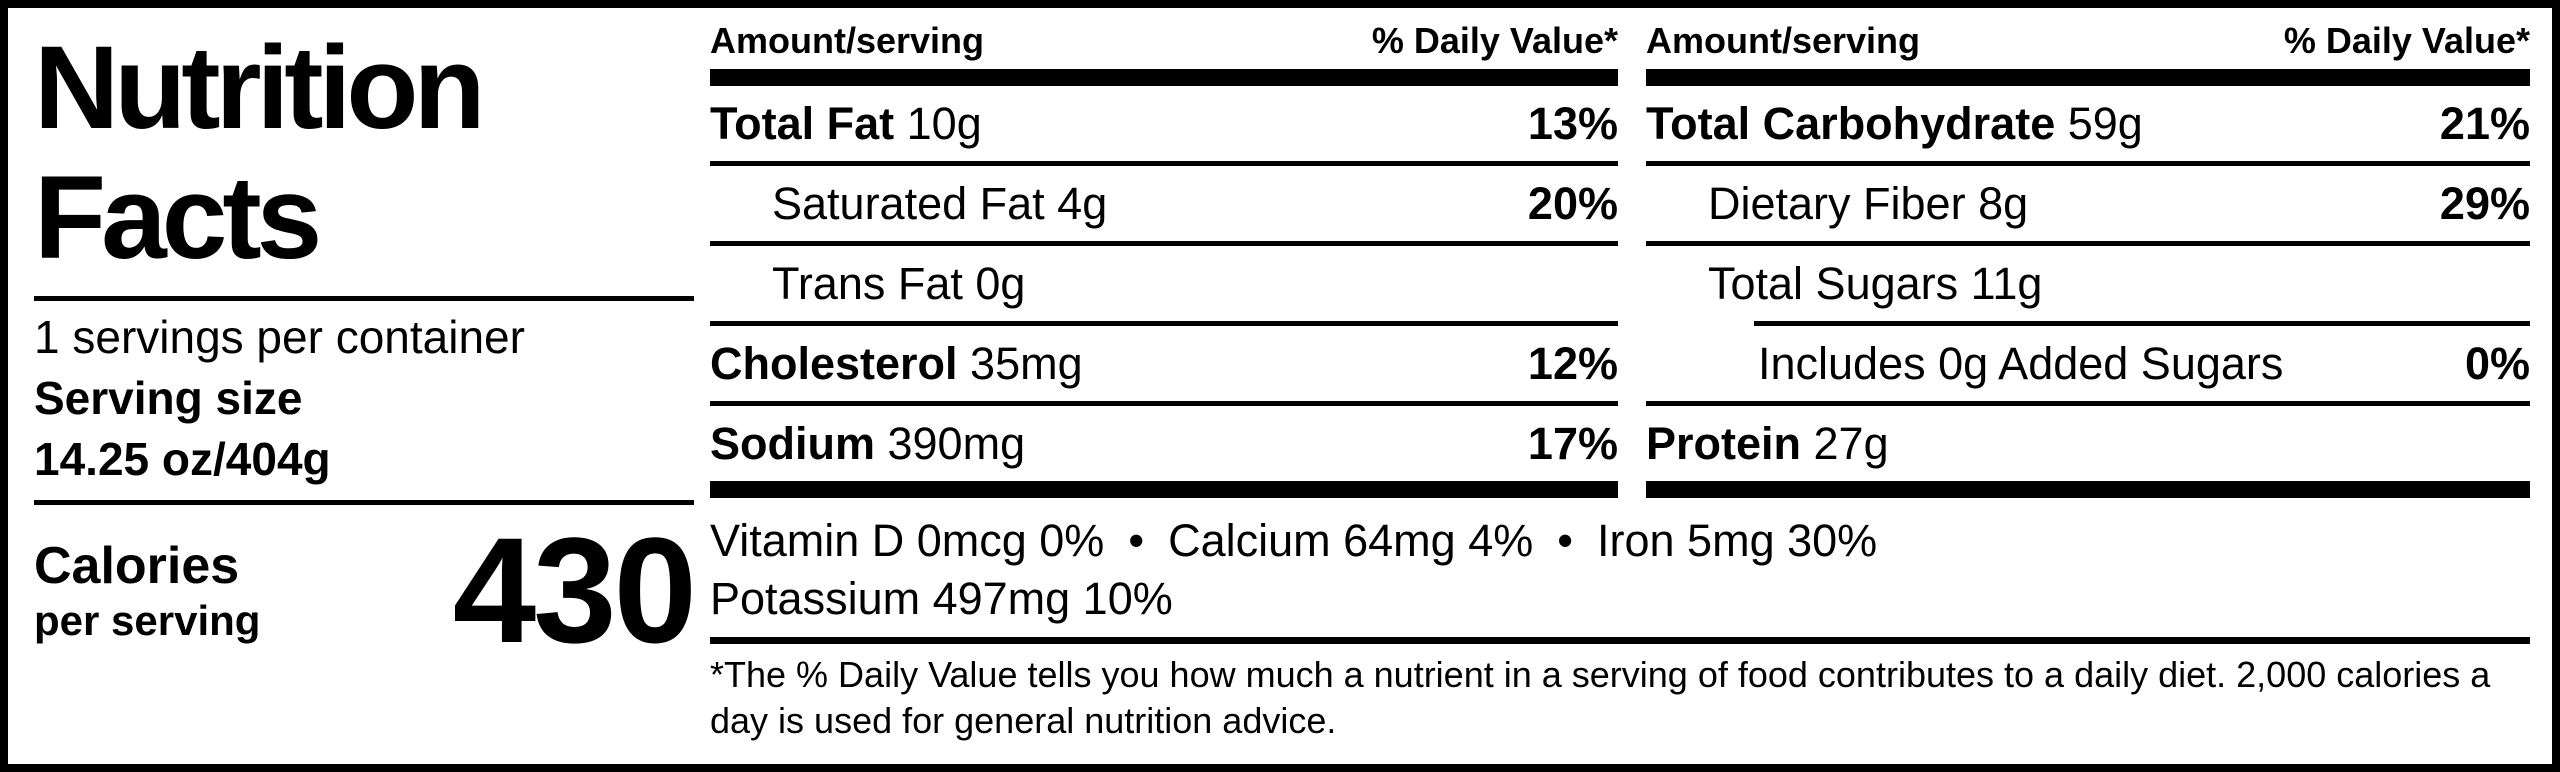 This screenshot has width=2560, height=772. What do you see at coordinates (1572, 203) in the screenshot?
I see `daily-value: 20%` at bounding box center [1572, 203].